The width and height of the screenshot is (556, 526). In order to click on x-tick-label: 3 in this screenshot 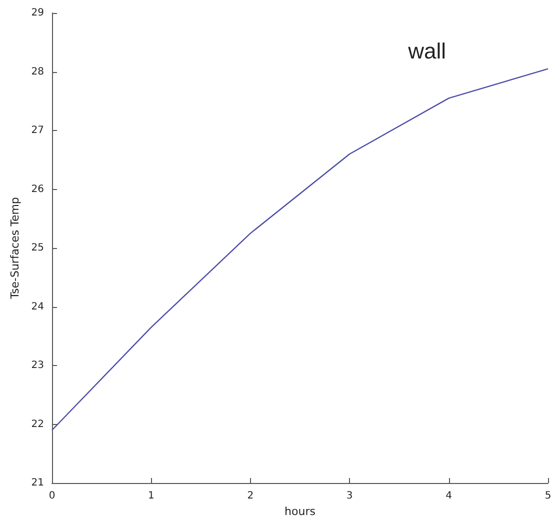, I will do `click(349, 496)`.